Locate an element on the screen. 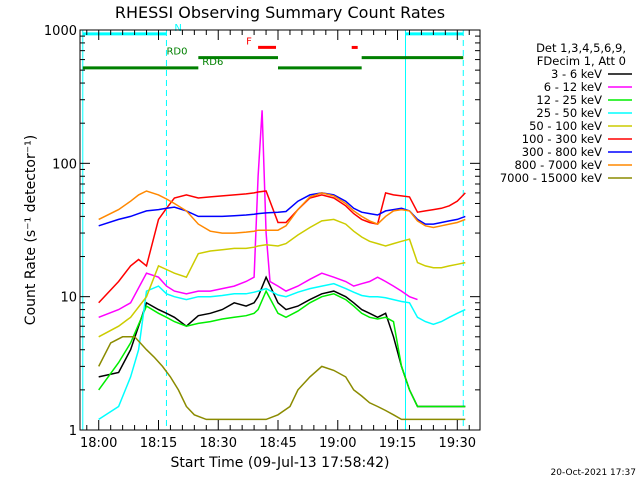 The image size is (640, 480). legend-entry-label: 3 - 6 keV is located at coordinates (576, 74).